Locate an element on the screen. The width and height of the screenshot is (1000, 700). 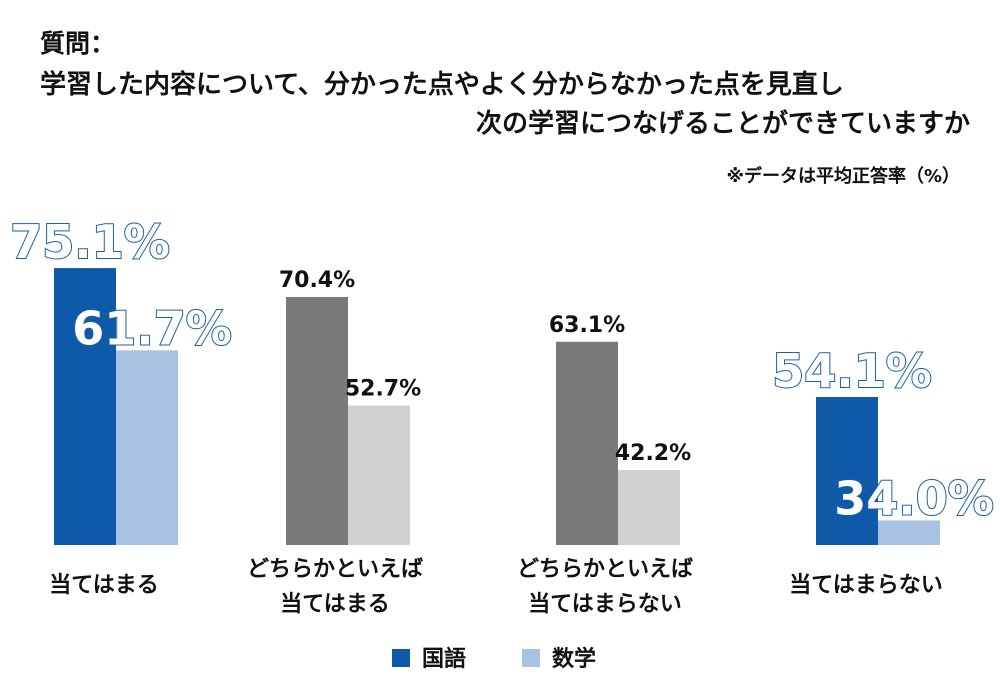
data-note: ※データは平均正答率（%） is located at coordinates (843, 176).